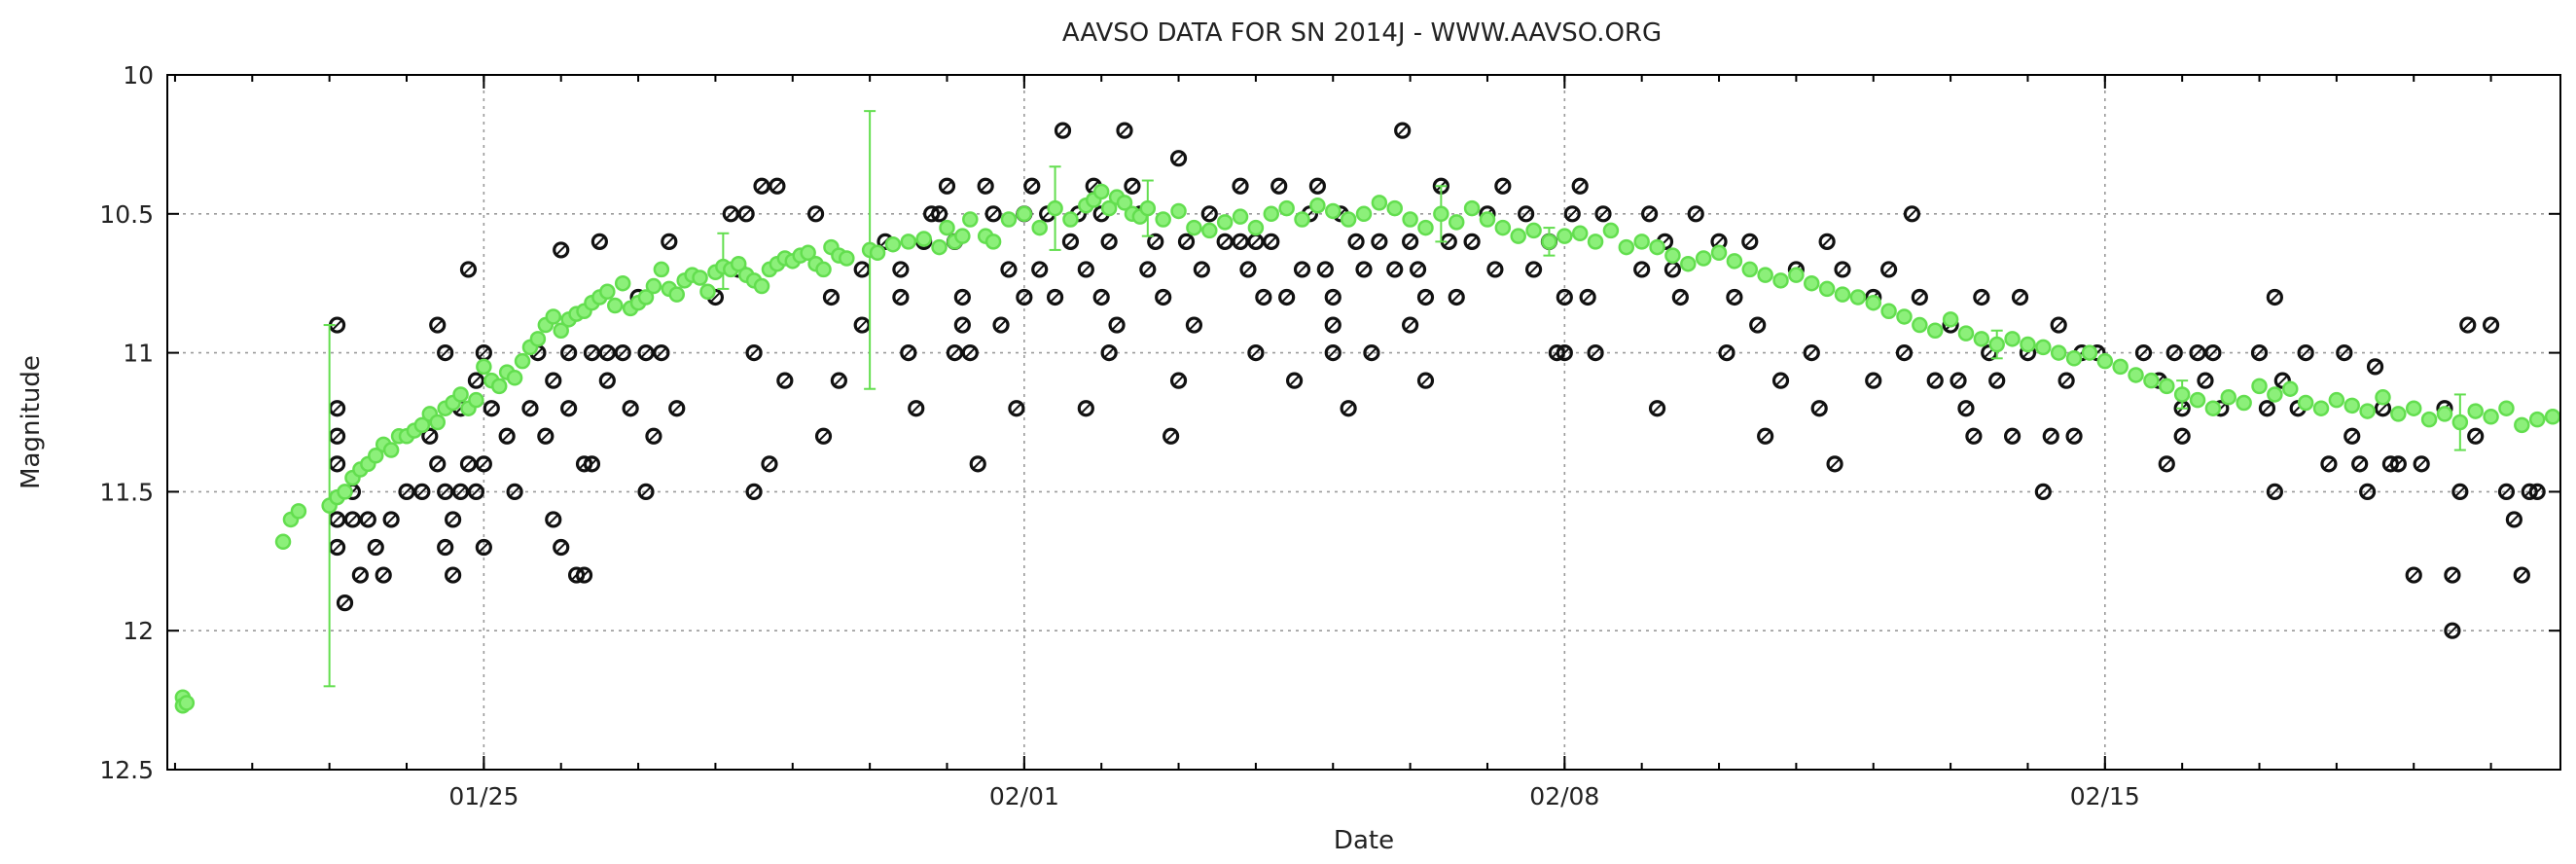  What do you see at coordinates (138, 631) in the screenshot?
I see `y-tick-label: 12` at bounding box center [138, 631].